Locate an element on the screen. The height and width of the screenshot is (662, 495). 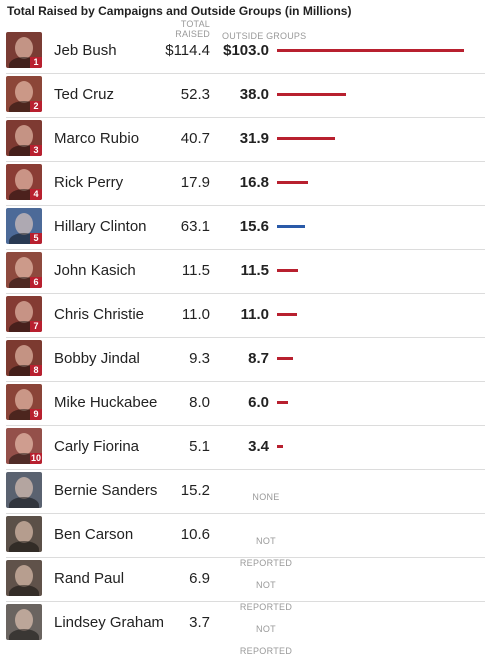
candidate-row: 6 John Kasich 11.5 11.5 is located at coordinates (247, 272).